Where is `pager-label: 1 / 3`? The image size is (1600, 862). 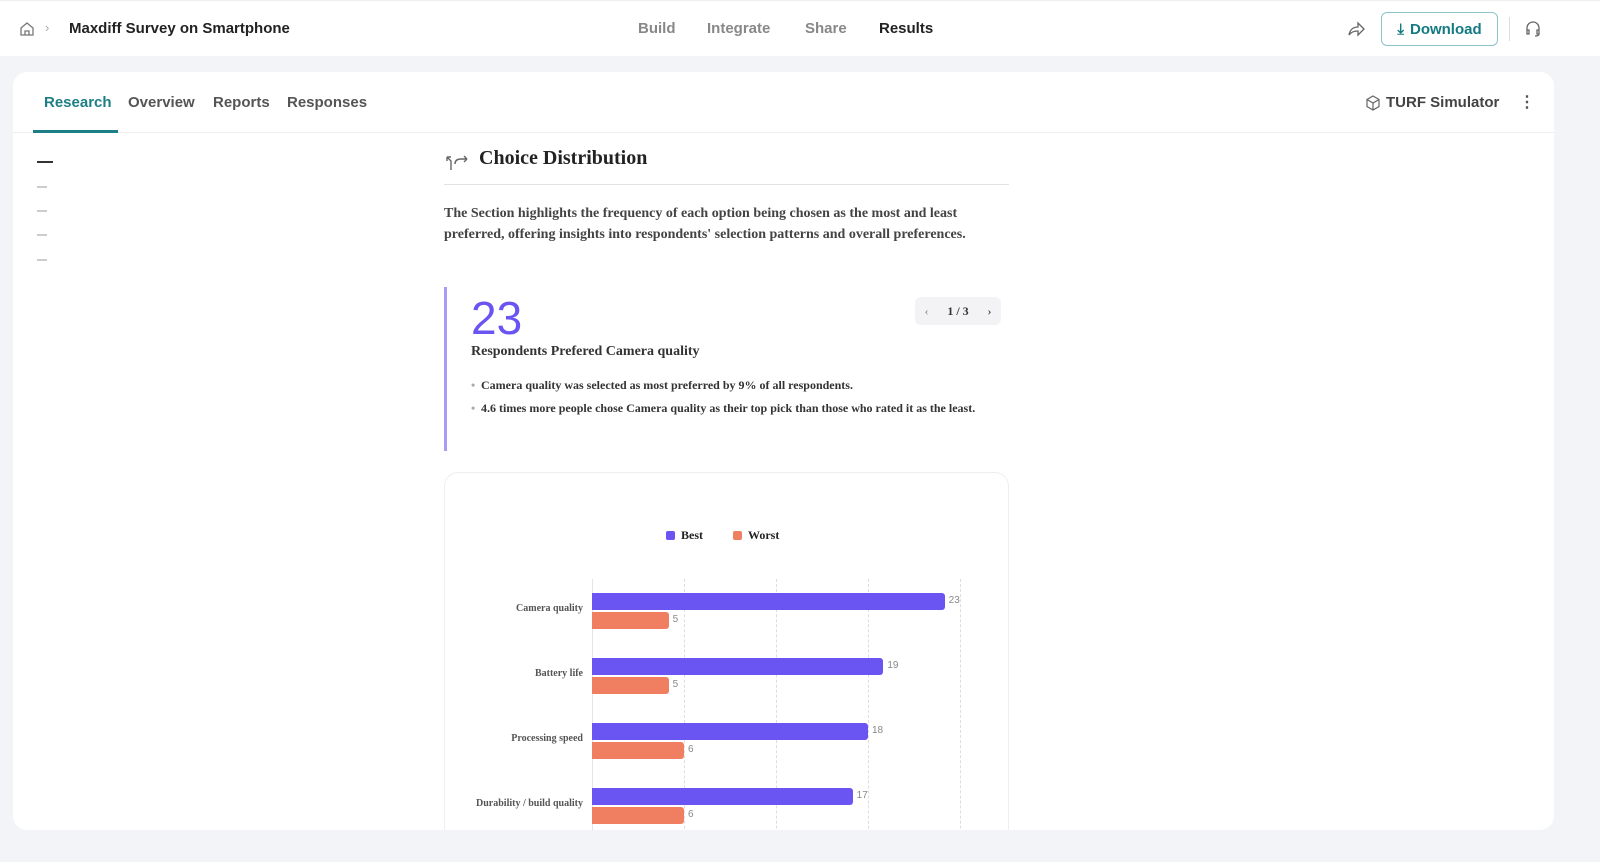
pager-label: 1 / 3 is located at coordinates (958, 310).